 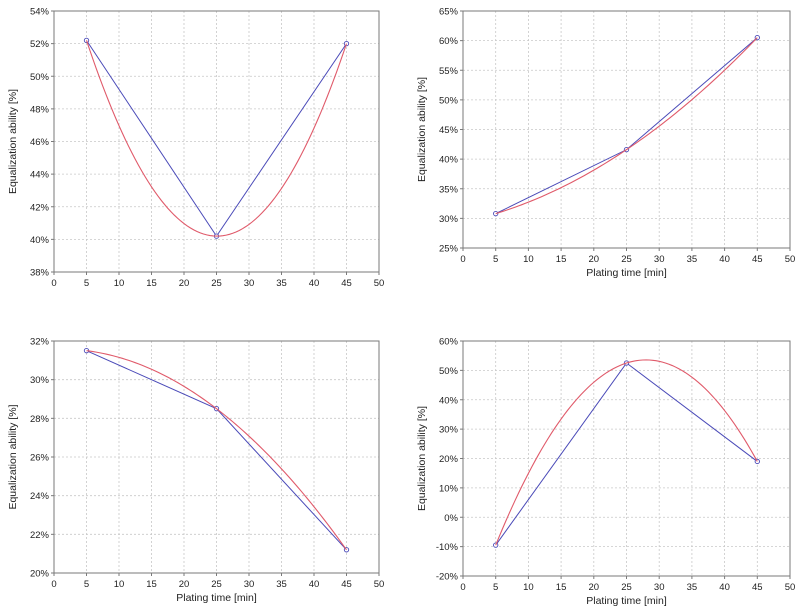 What do you see at coordinates (449, 71) in the screenshot?
I see `y-tick-label: 55%` at bounding box center [449, 71].